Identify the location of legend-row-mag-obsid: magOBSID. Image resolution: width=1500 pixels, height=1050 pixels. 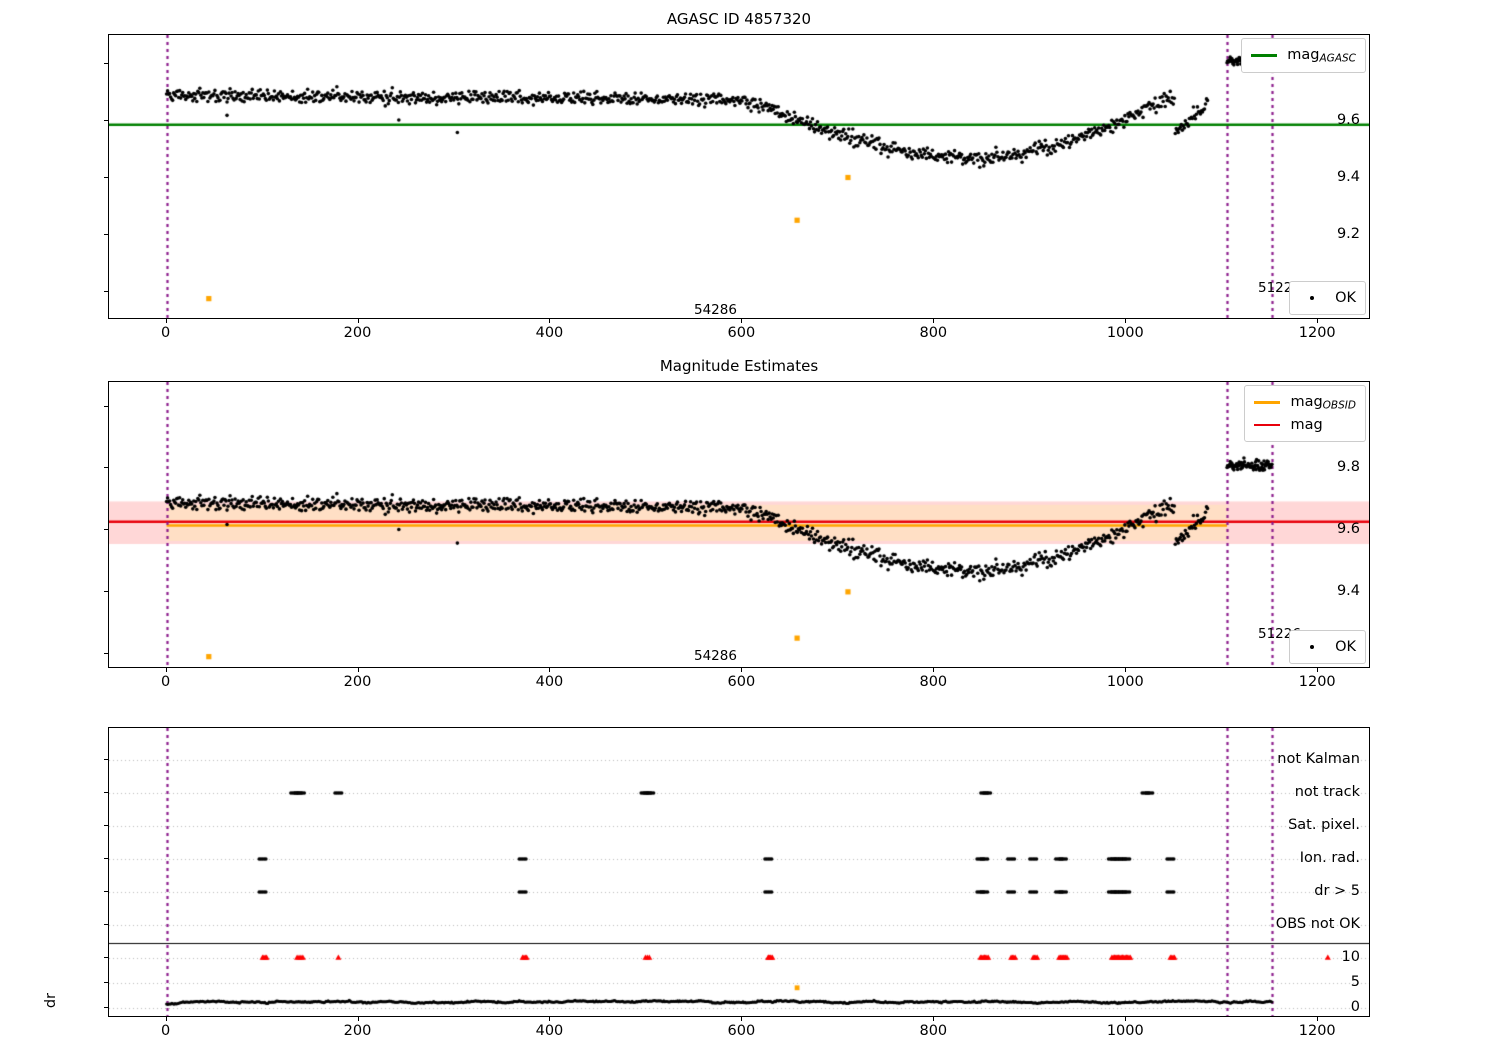
(1305, 402).